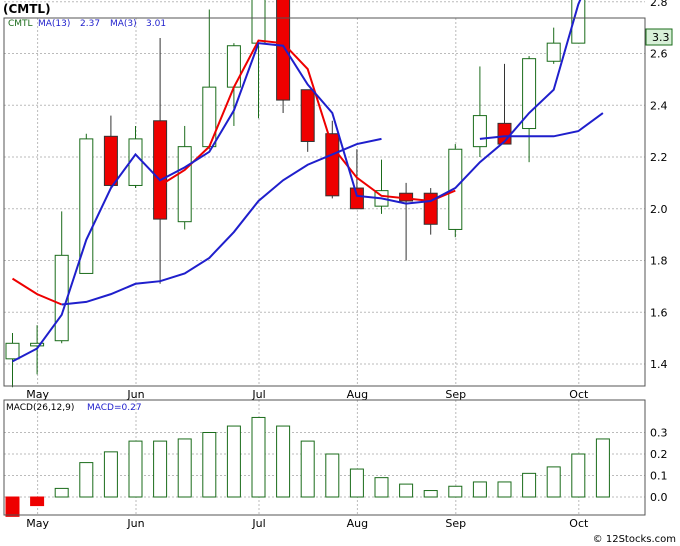 This screenshot has width=680, height=546. What do you see at coordinates (659, 433) in the screenshot?
I see `macd-y-tick-label: 0.3` at bounding box center [659, 433].